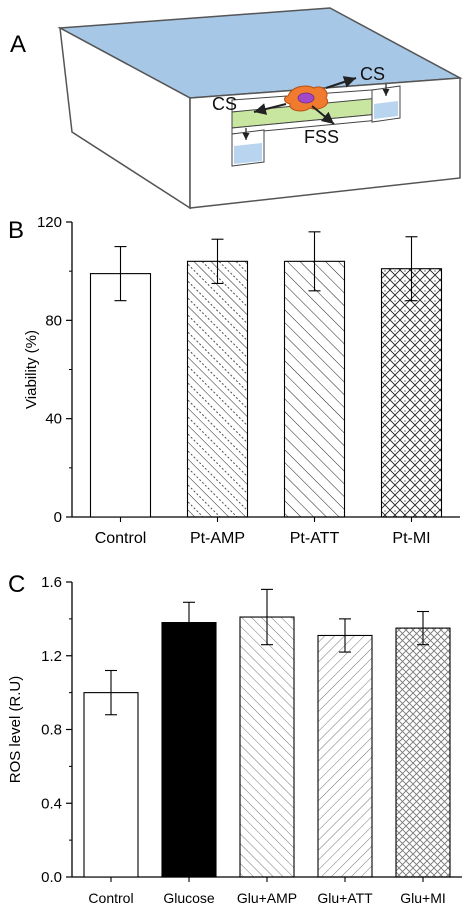  I want to click on arrow-cs-left, so click(270, 109).